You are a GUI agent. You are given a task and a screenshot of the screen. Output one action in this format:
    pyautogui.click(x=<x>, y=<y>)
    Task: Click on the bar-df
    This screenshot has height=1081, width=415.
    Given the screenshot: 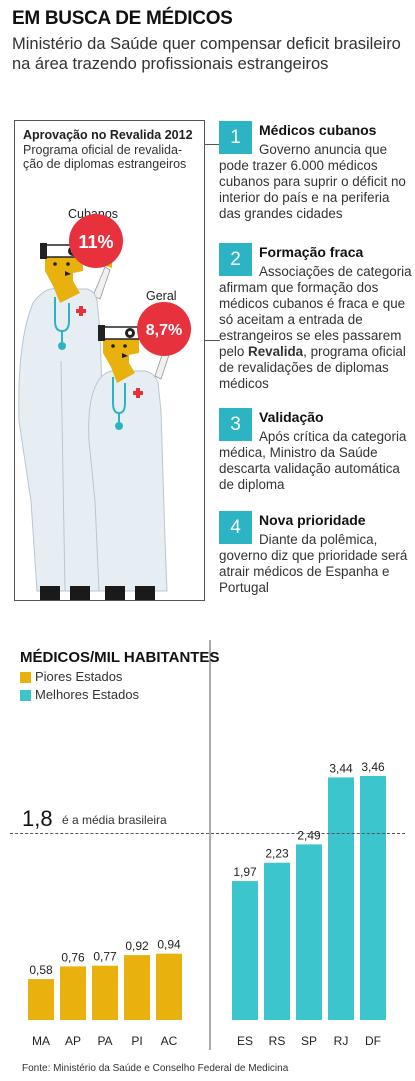 What is the action you would take?
    pyautogui.click(x=373, y=898)
    